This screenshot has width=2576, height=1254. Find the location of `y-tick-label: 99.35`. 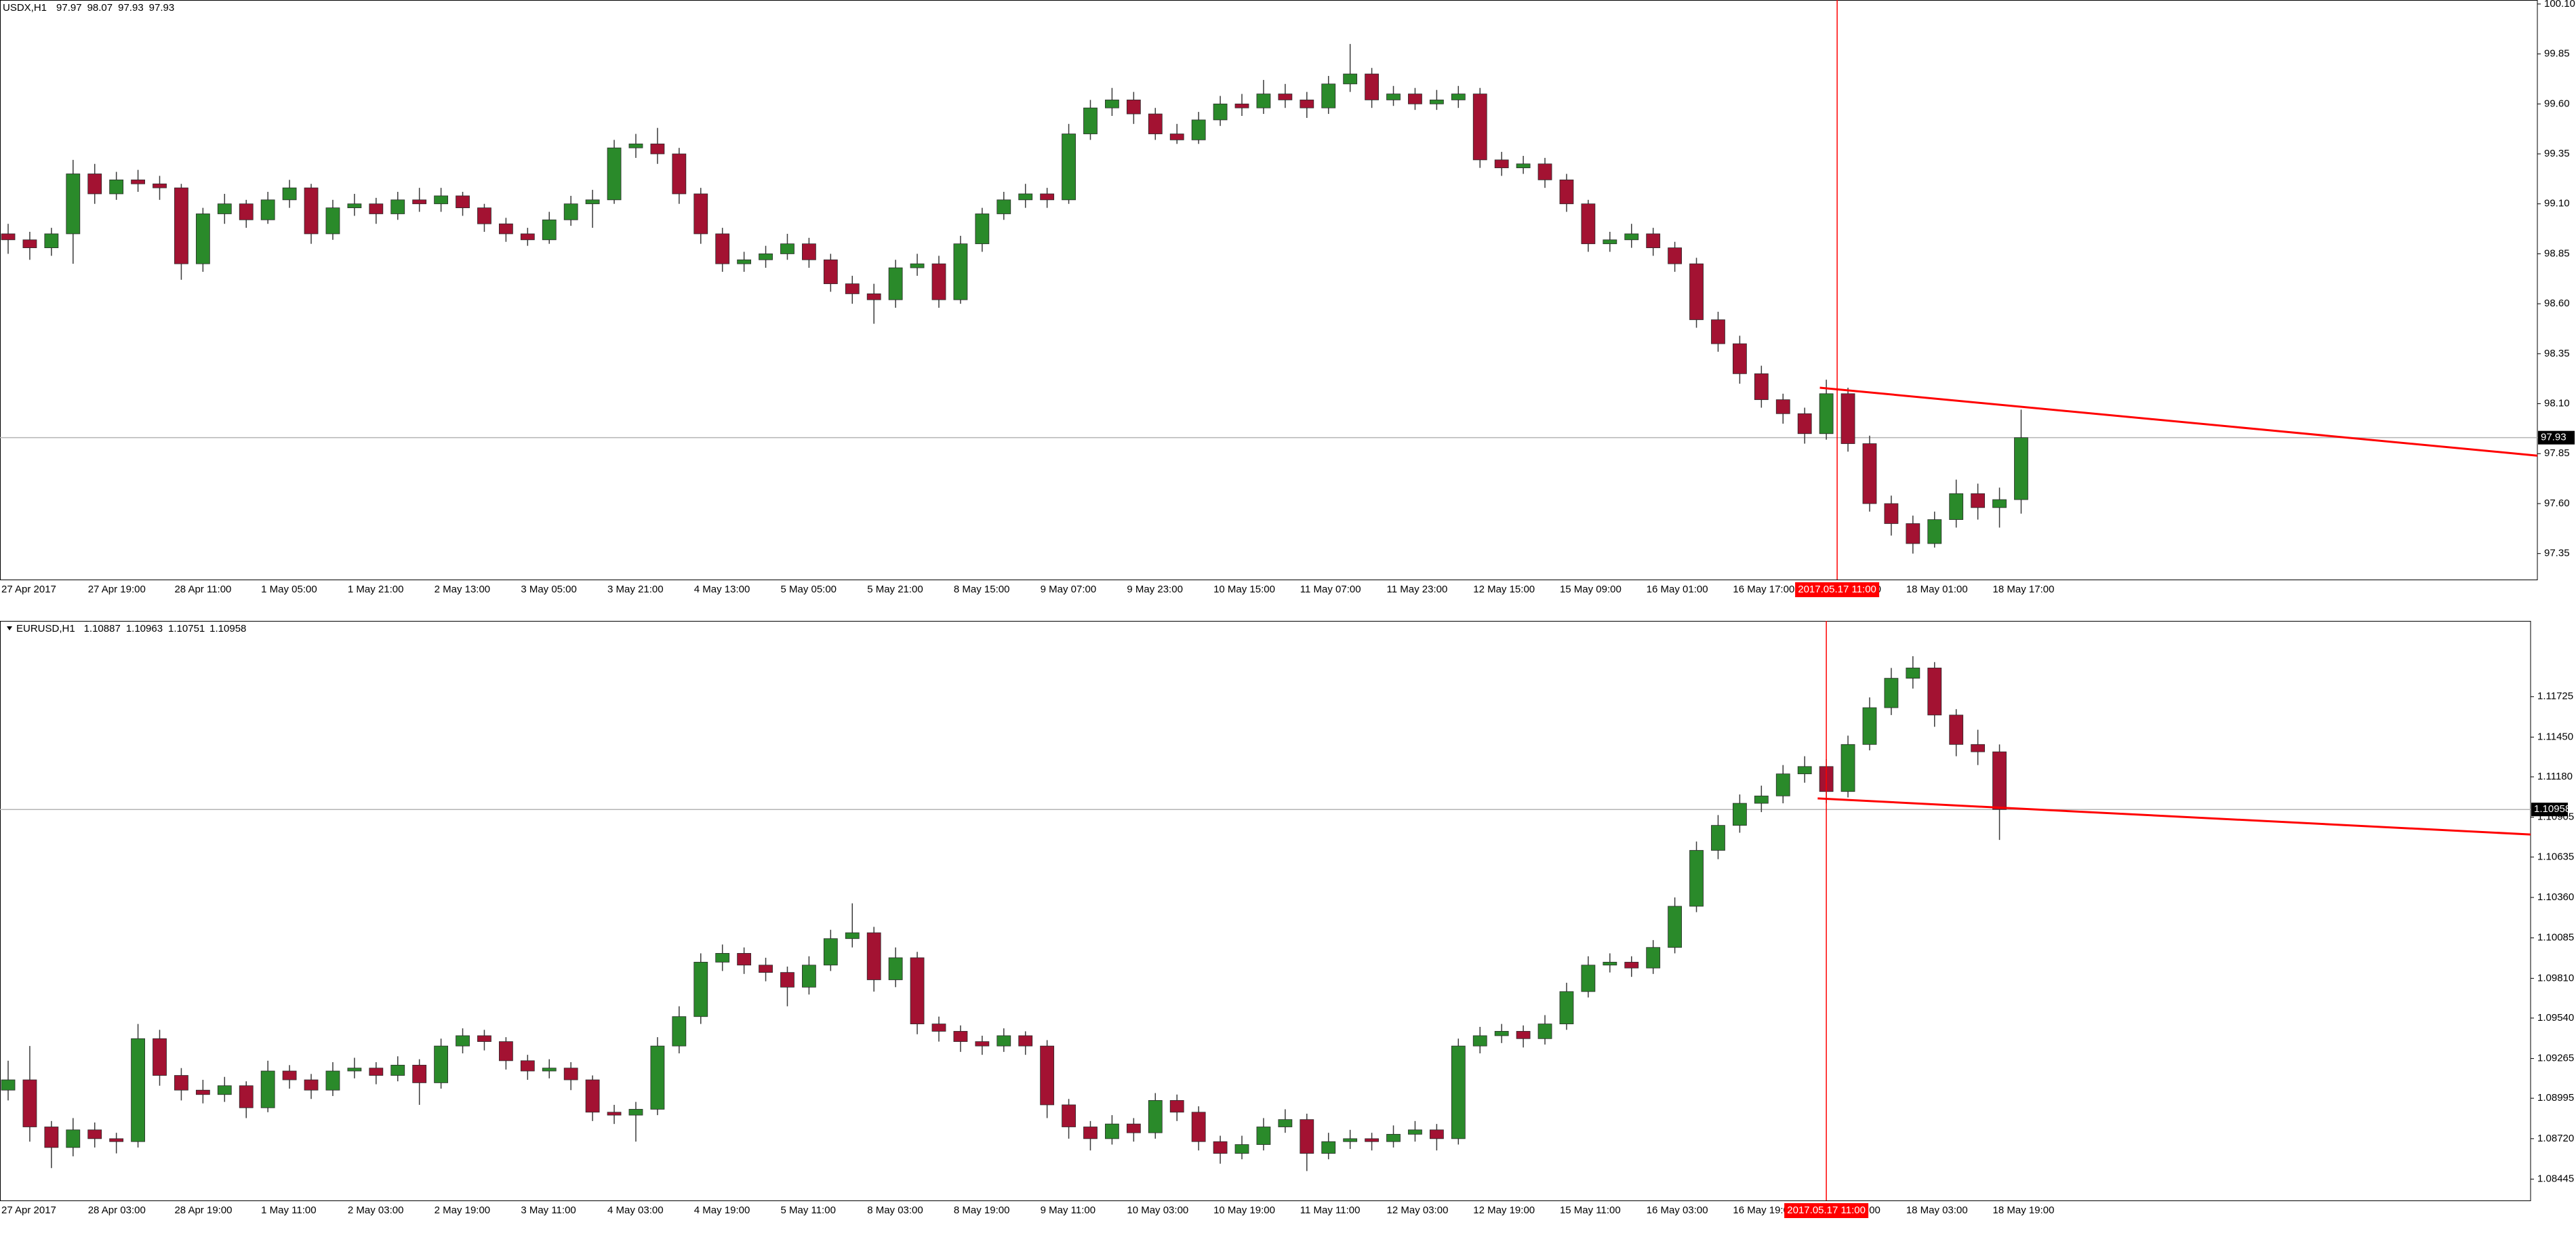

y-tick-label: 99.35 is located at coordinates (2557, 153).